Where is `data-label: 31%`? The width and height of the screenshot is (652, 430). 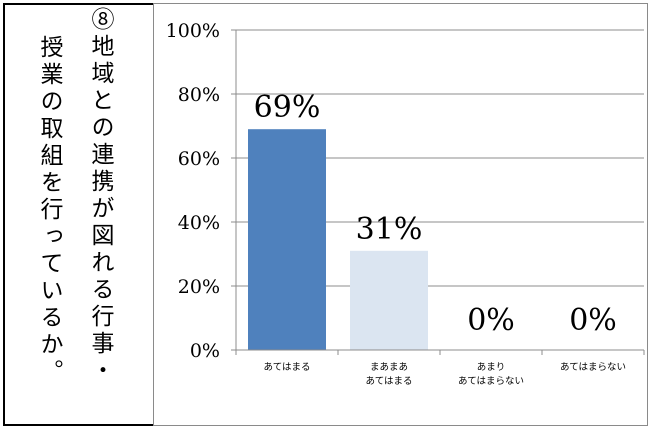
data-label: 31% is located at coordinates (389, 229).